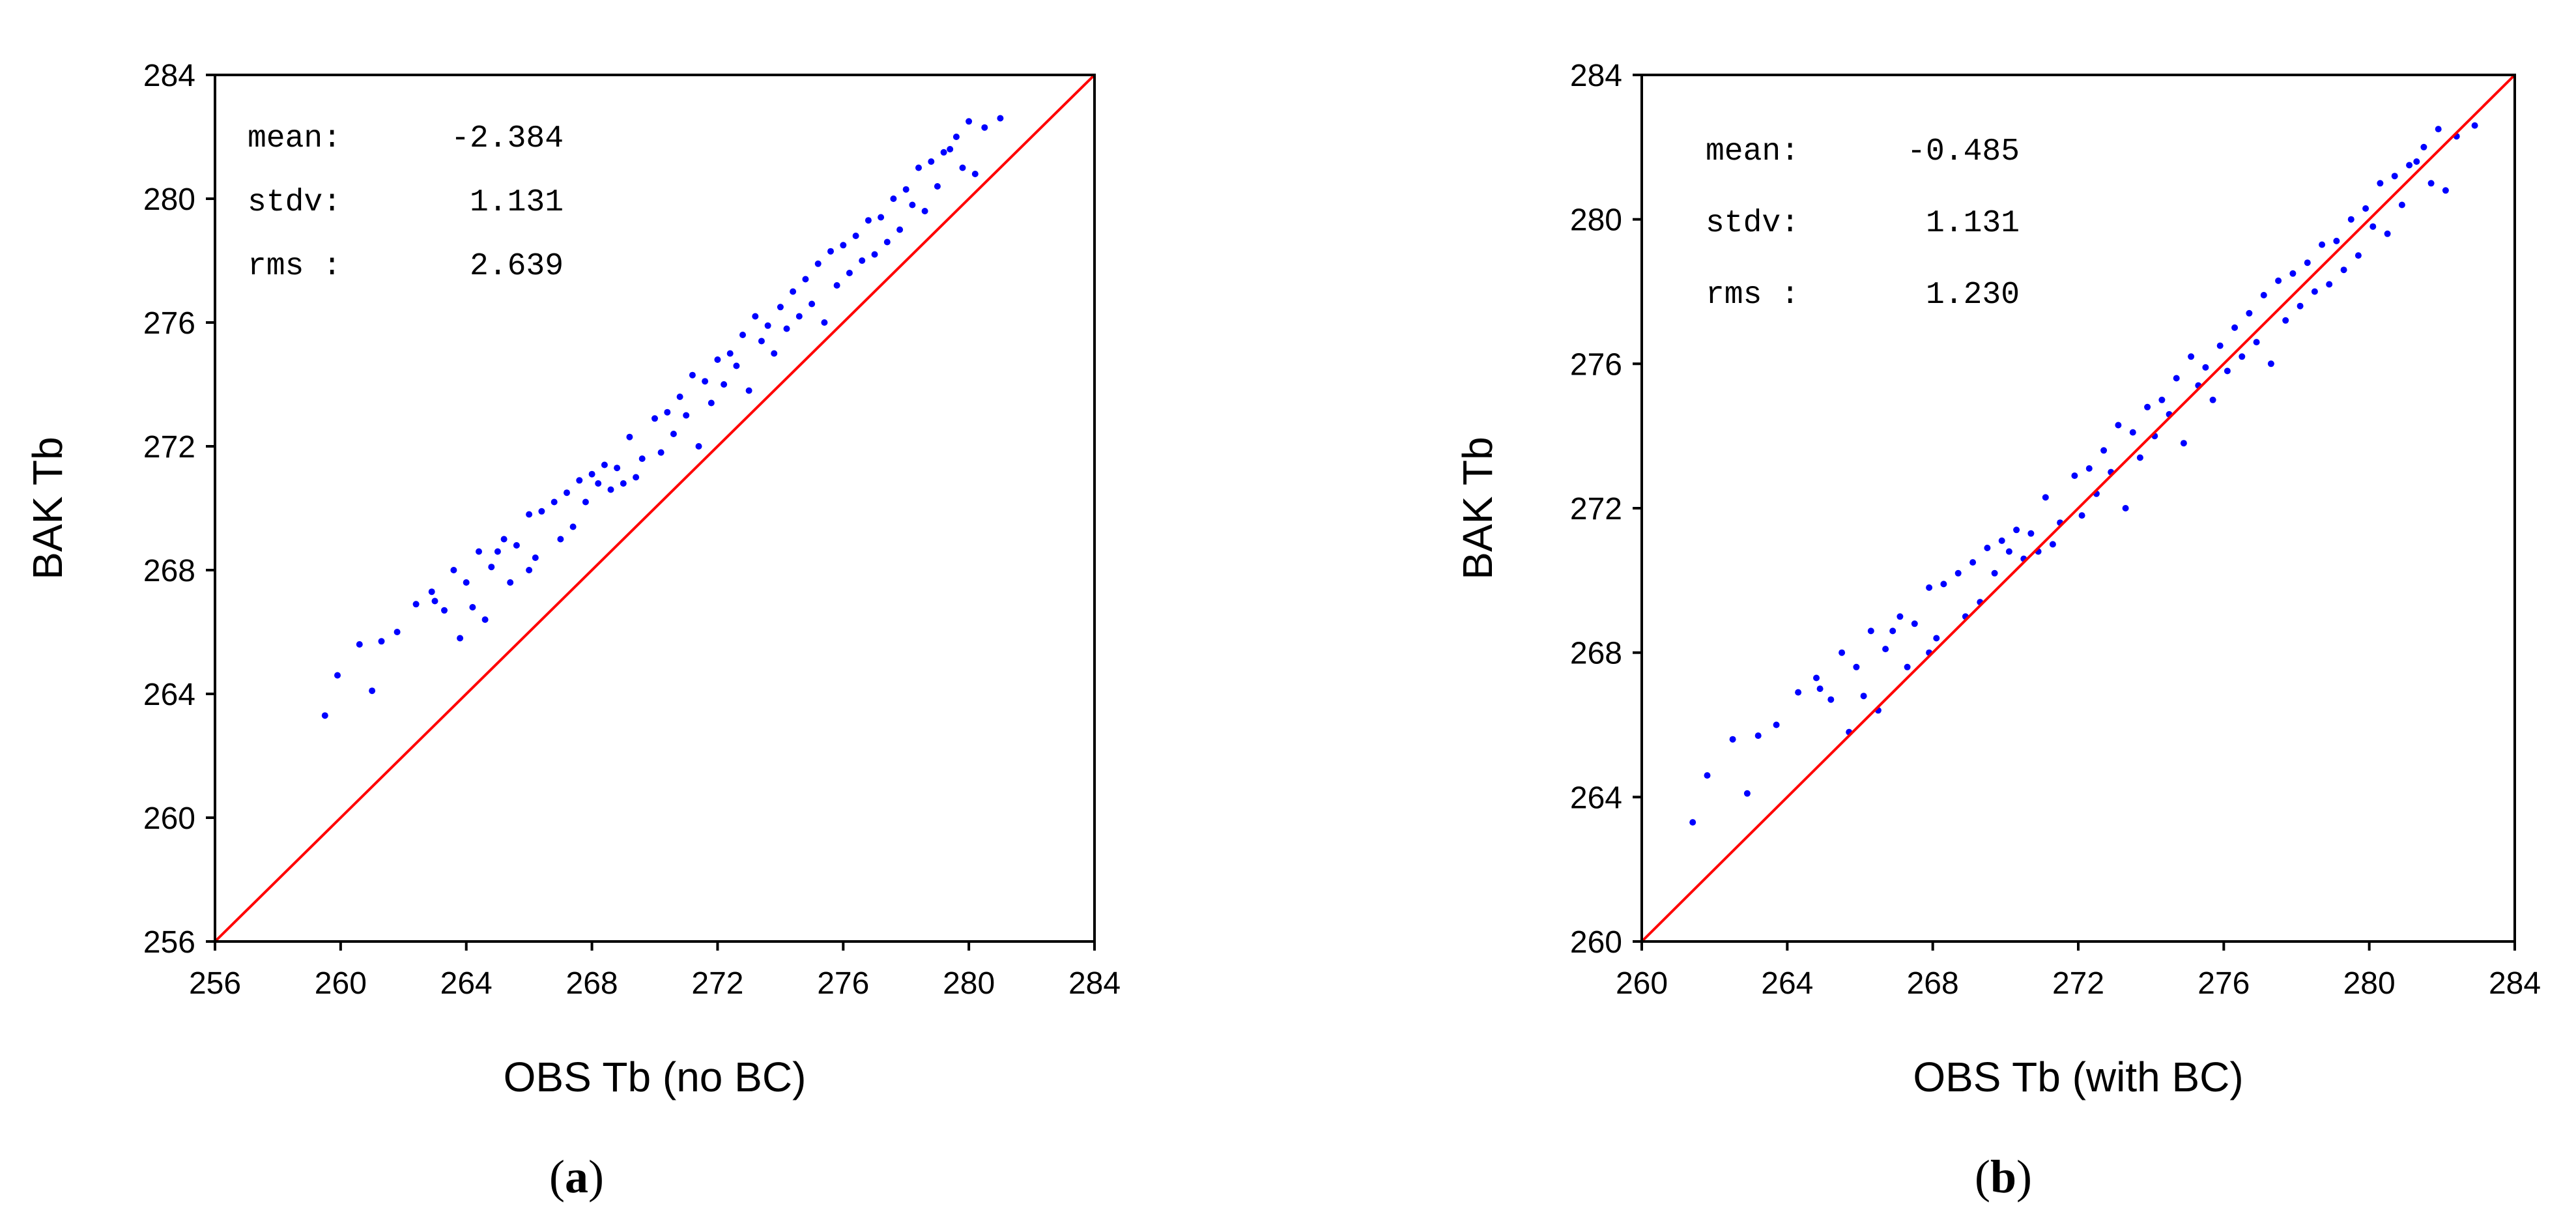 The height and width of the screenshot is (1221, 2576). What do you see at coordinates (406, 202) in the screenshot?
I see `panel-a-stats: mean: -2.384 stdv: 1.131 rms : 2.639` at bounding box center [406, 202].